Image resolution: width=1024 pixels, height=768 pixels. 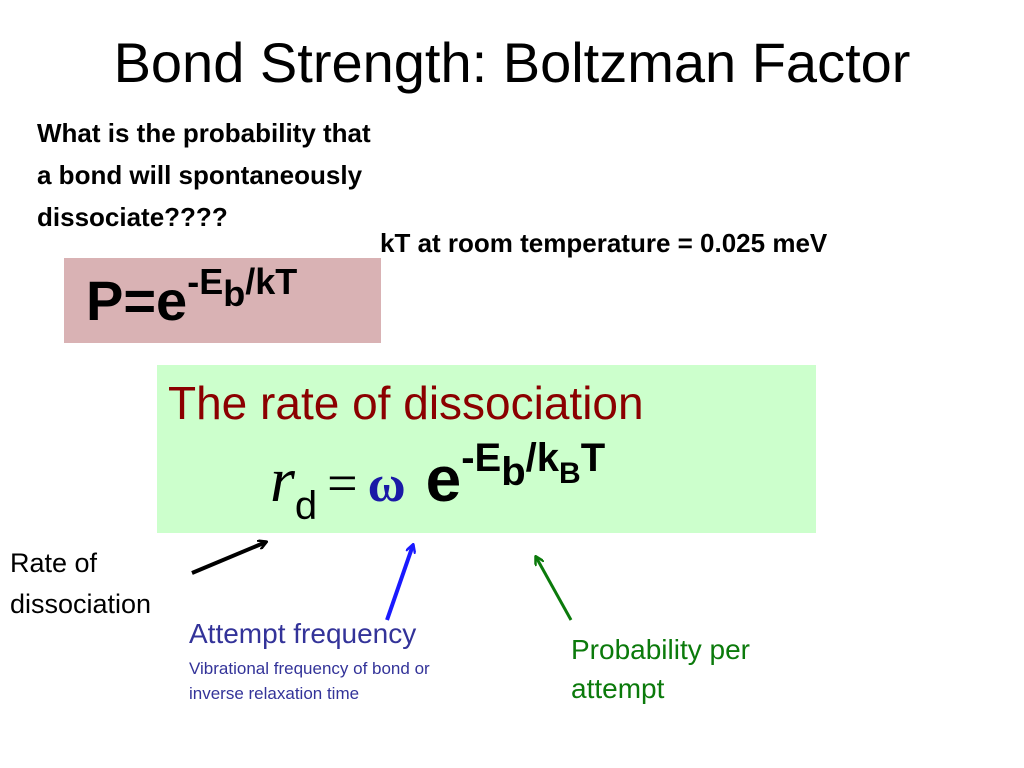 What do you see at coordinates (542, 458) in the screenshot?
I see `formula-exponent: /k` at bounding box center [542, 458].